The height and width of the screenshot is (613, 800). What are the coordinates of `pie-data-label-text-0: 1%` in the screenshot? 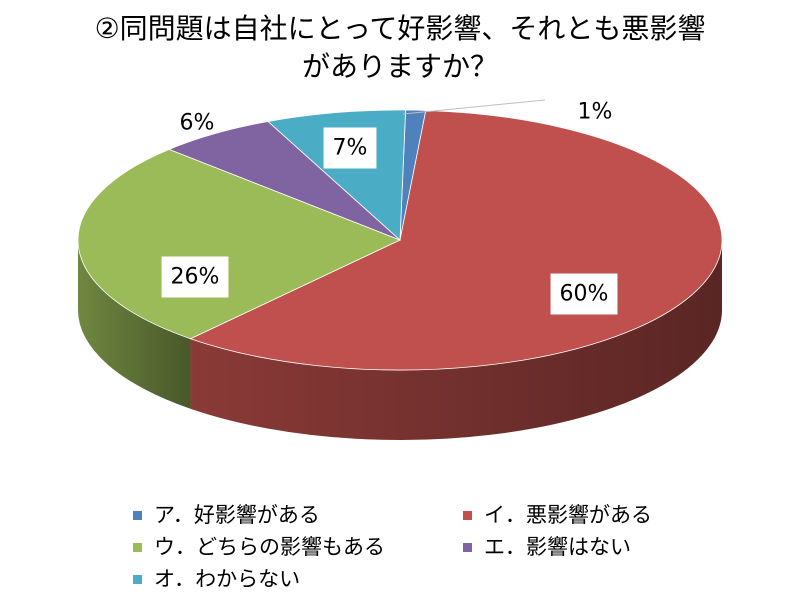 It's located at (595, 112).